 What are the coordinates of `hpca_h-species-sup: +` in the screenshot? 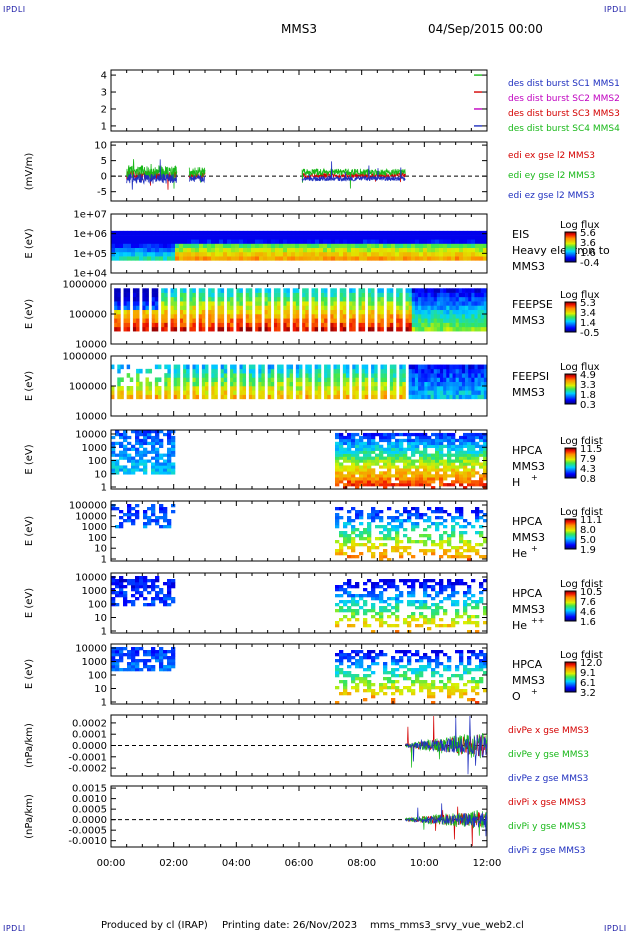 It's located at (534, 477).